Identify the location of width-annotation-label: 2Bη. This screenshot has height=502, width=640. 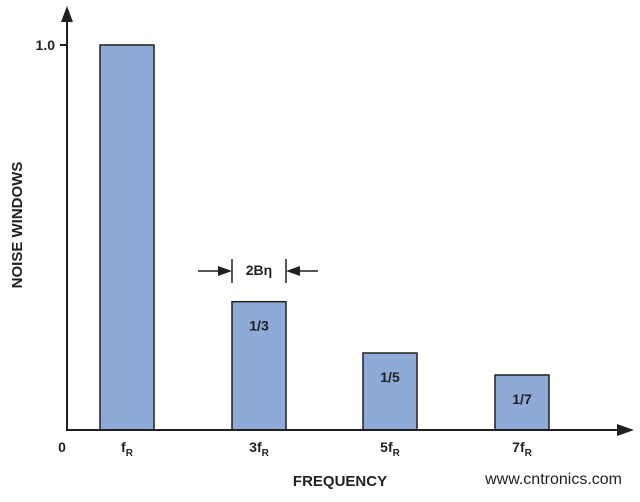
(259, 270).